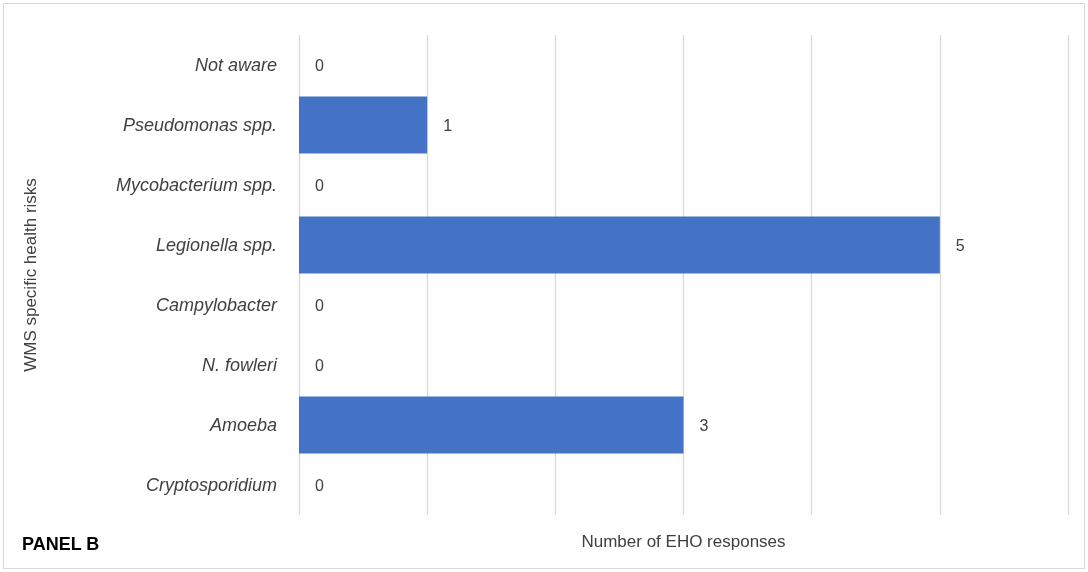  Describe the element at coordinates (448, 125) in the screenshot. I see `data-label: 1` at that location.